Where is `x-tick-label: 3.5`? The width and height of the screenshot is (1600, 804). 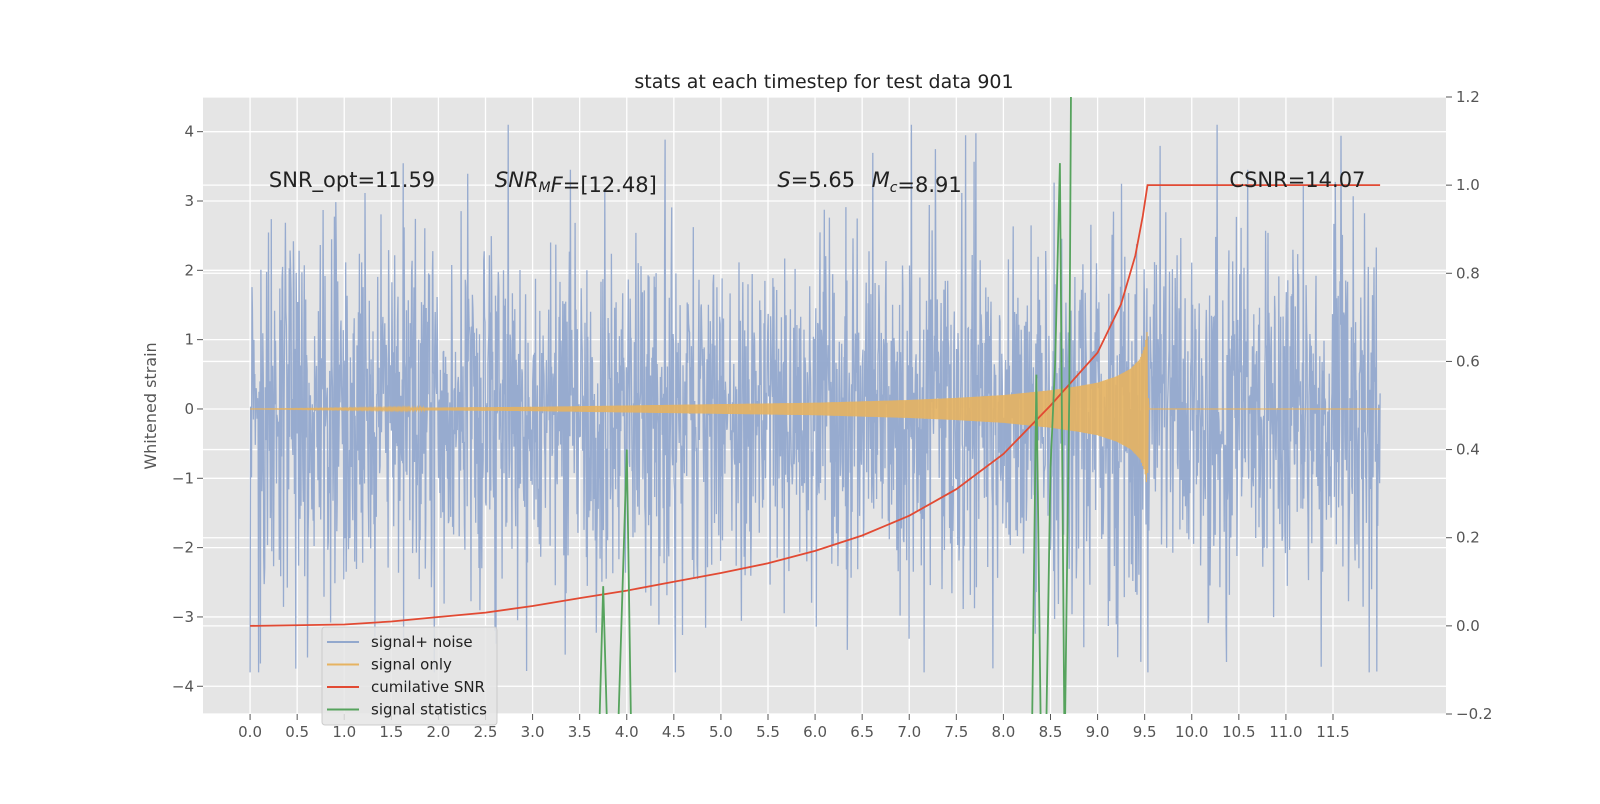
x-tick-label: 3.5 is located at coordinates (580, 732).